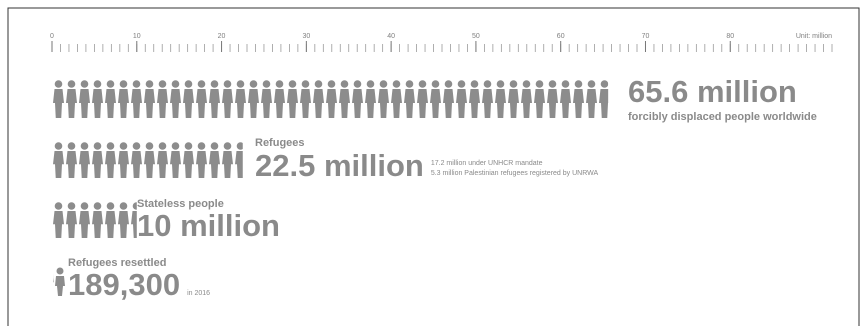 The height and width of the screenshot is (326, 867). Describe the element at coordinates (306, 36) in the screenshot. I see `x-tick-label: 30` at that location.